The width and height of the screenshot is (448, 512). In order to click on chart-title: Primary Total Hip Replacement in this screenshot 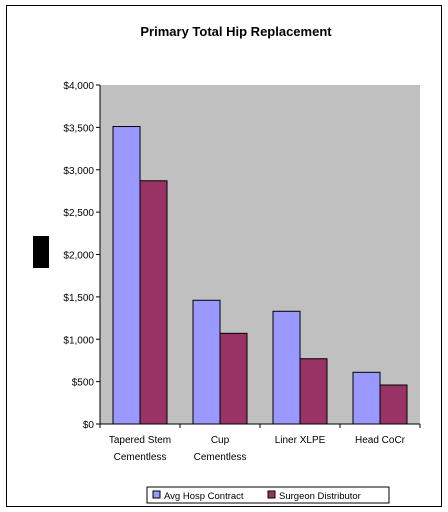, I will do `click(236, 31)`.